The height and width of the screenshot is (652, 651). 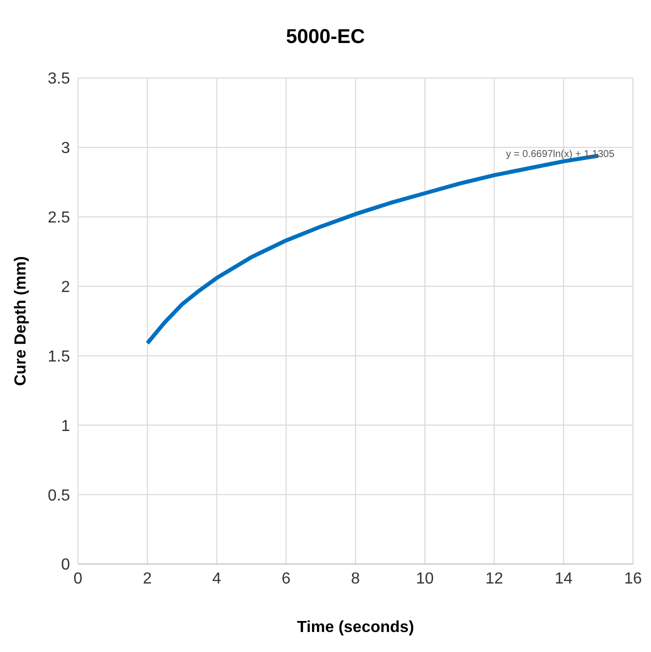 What do you see at coordinates (633, 579) in the screenshot?
I see `x-tick-label: 16` at bounding box center [633, 579].